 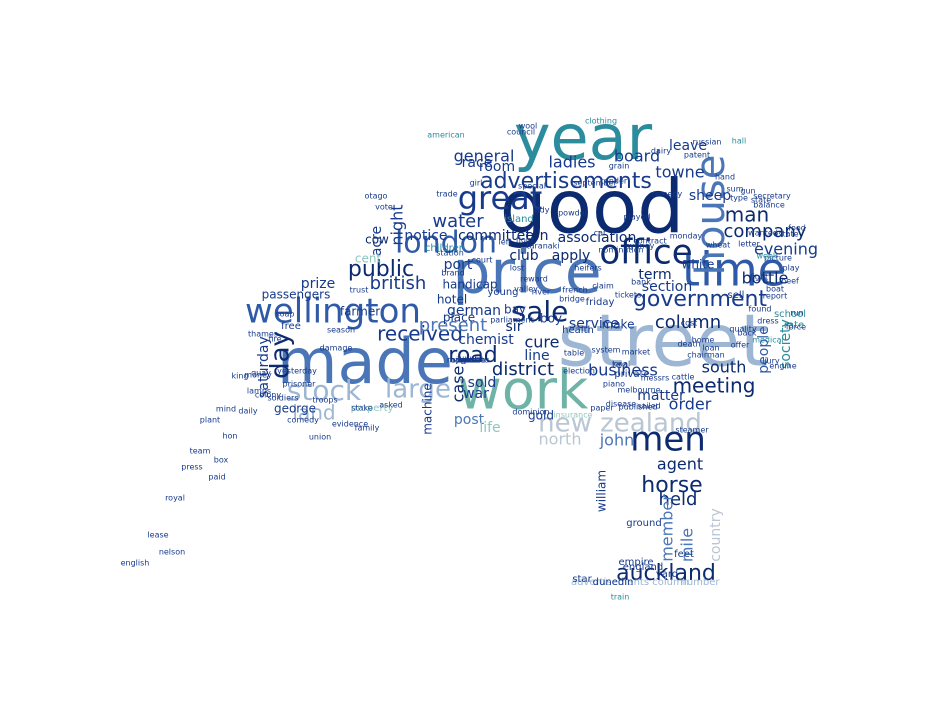 I want to click on word-flour: flour, so click(x=525, y=240).